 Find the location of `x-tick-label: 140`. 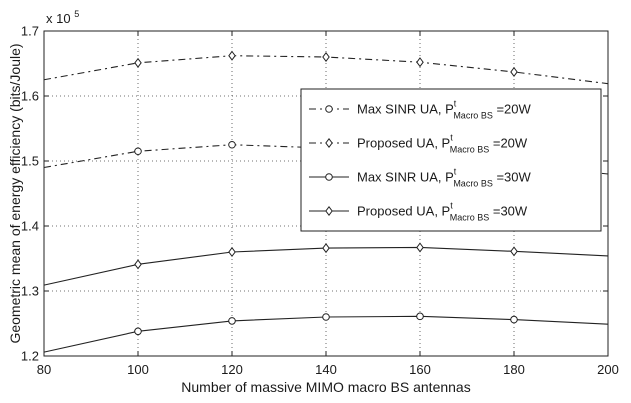

x-tick-label: 140 is located at coordinates (326, 369).